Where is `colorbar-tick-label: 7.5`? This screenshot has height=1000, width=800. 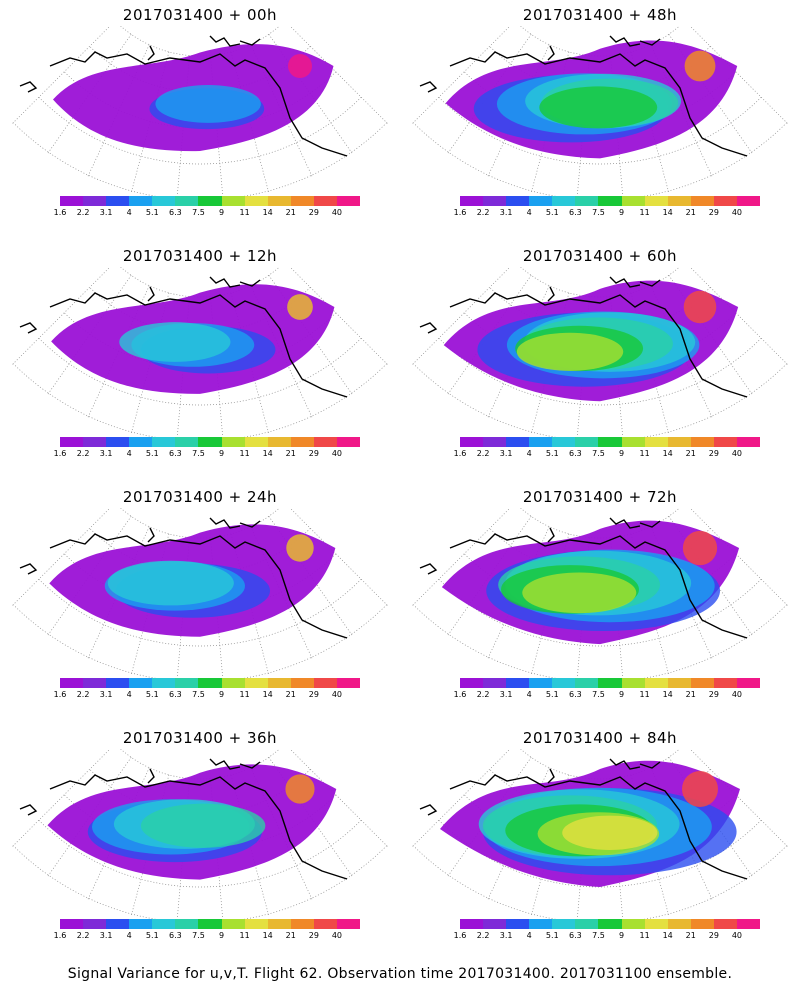 colorbar-tick-label: 7.5 is located at coordinates (598, 935).